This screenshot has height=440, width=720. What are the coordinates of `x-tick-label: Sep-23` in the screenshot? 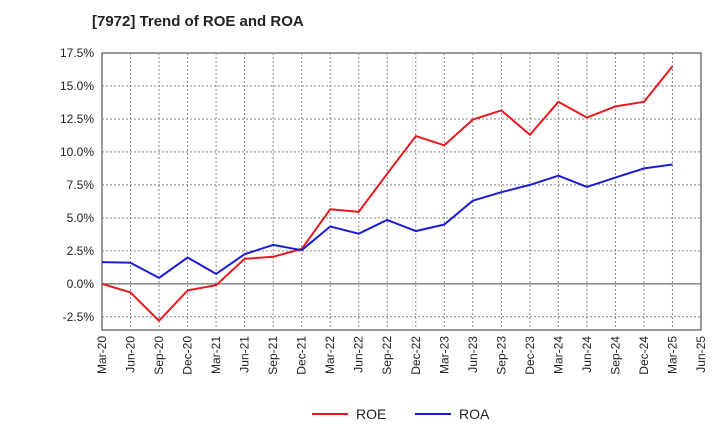 It's located at (501, 355).